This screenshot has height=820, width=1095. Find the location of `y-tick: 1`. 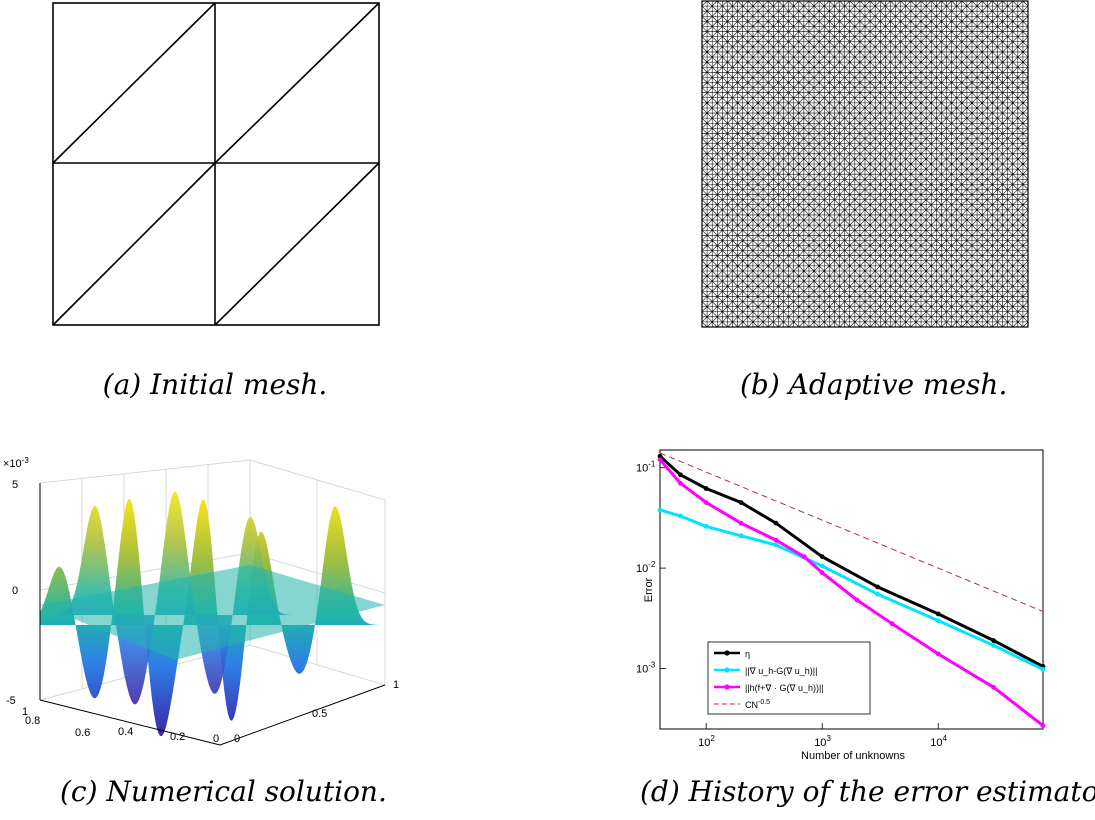

y-tick: 1 is located at coordinates (25, 712).